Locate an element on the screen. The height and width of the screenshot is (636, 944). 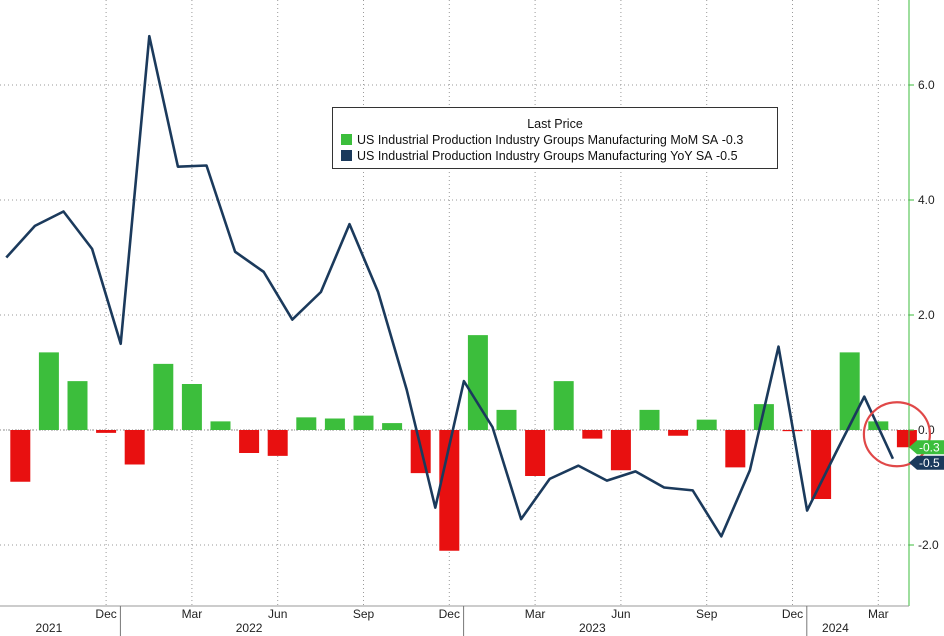
yoy-last-value-tag: -0.5 is located at coordinates (926, 462).